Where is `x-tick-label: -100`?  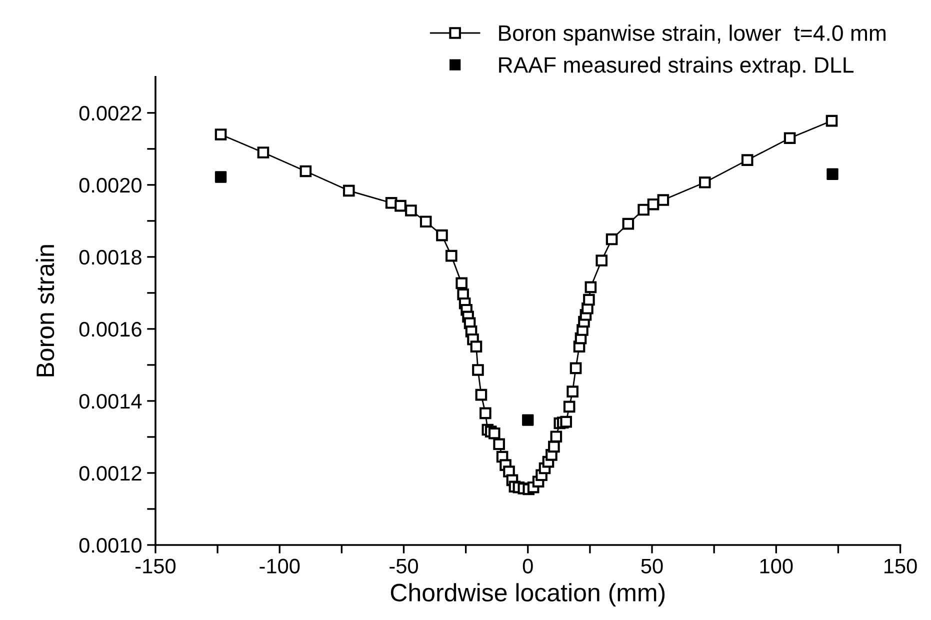 x-tick-label: -100 is located at coordinates (280, 566).